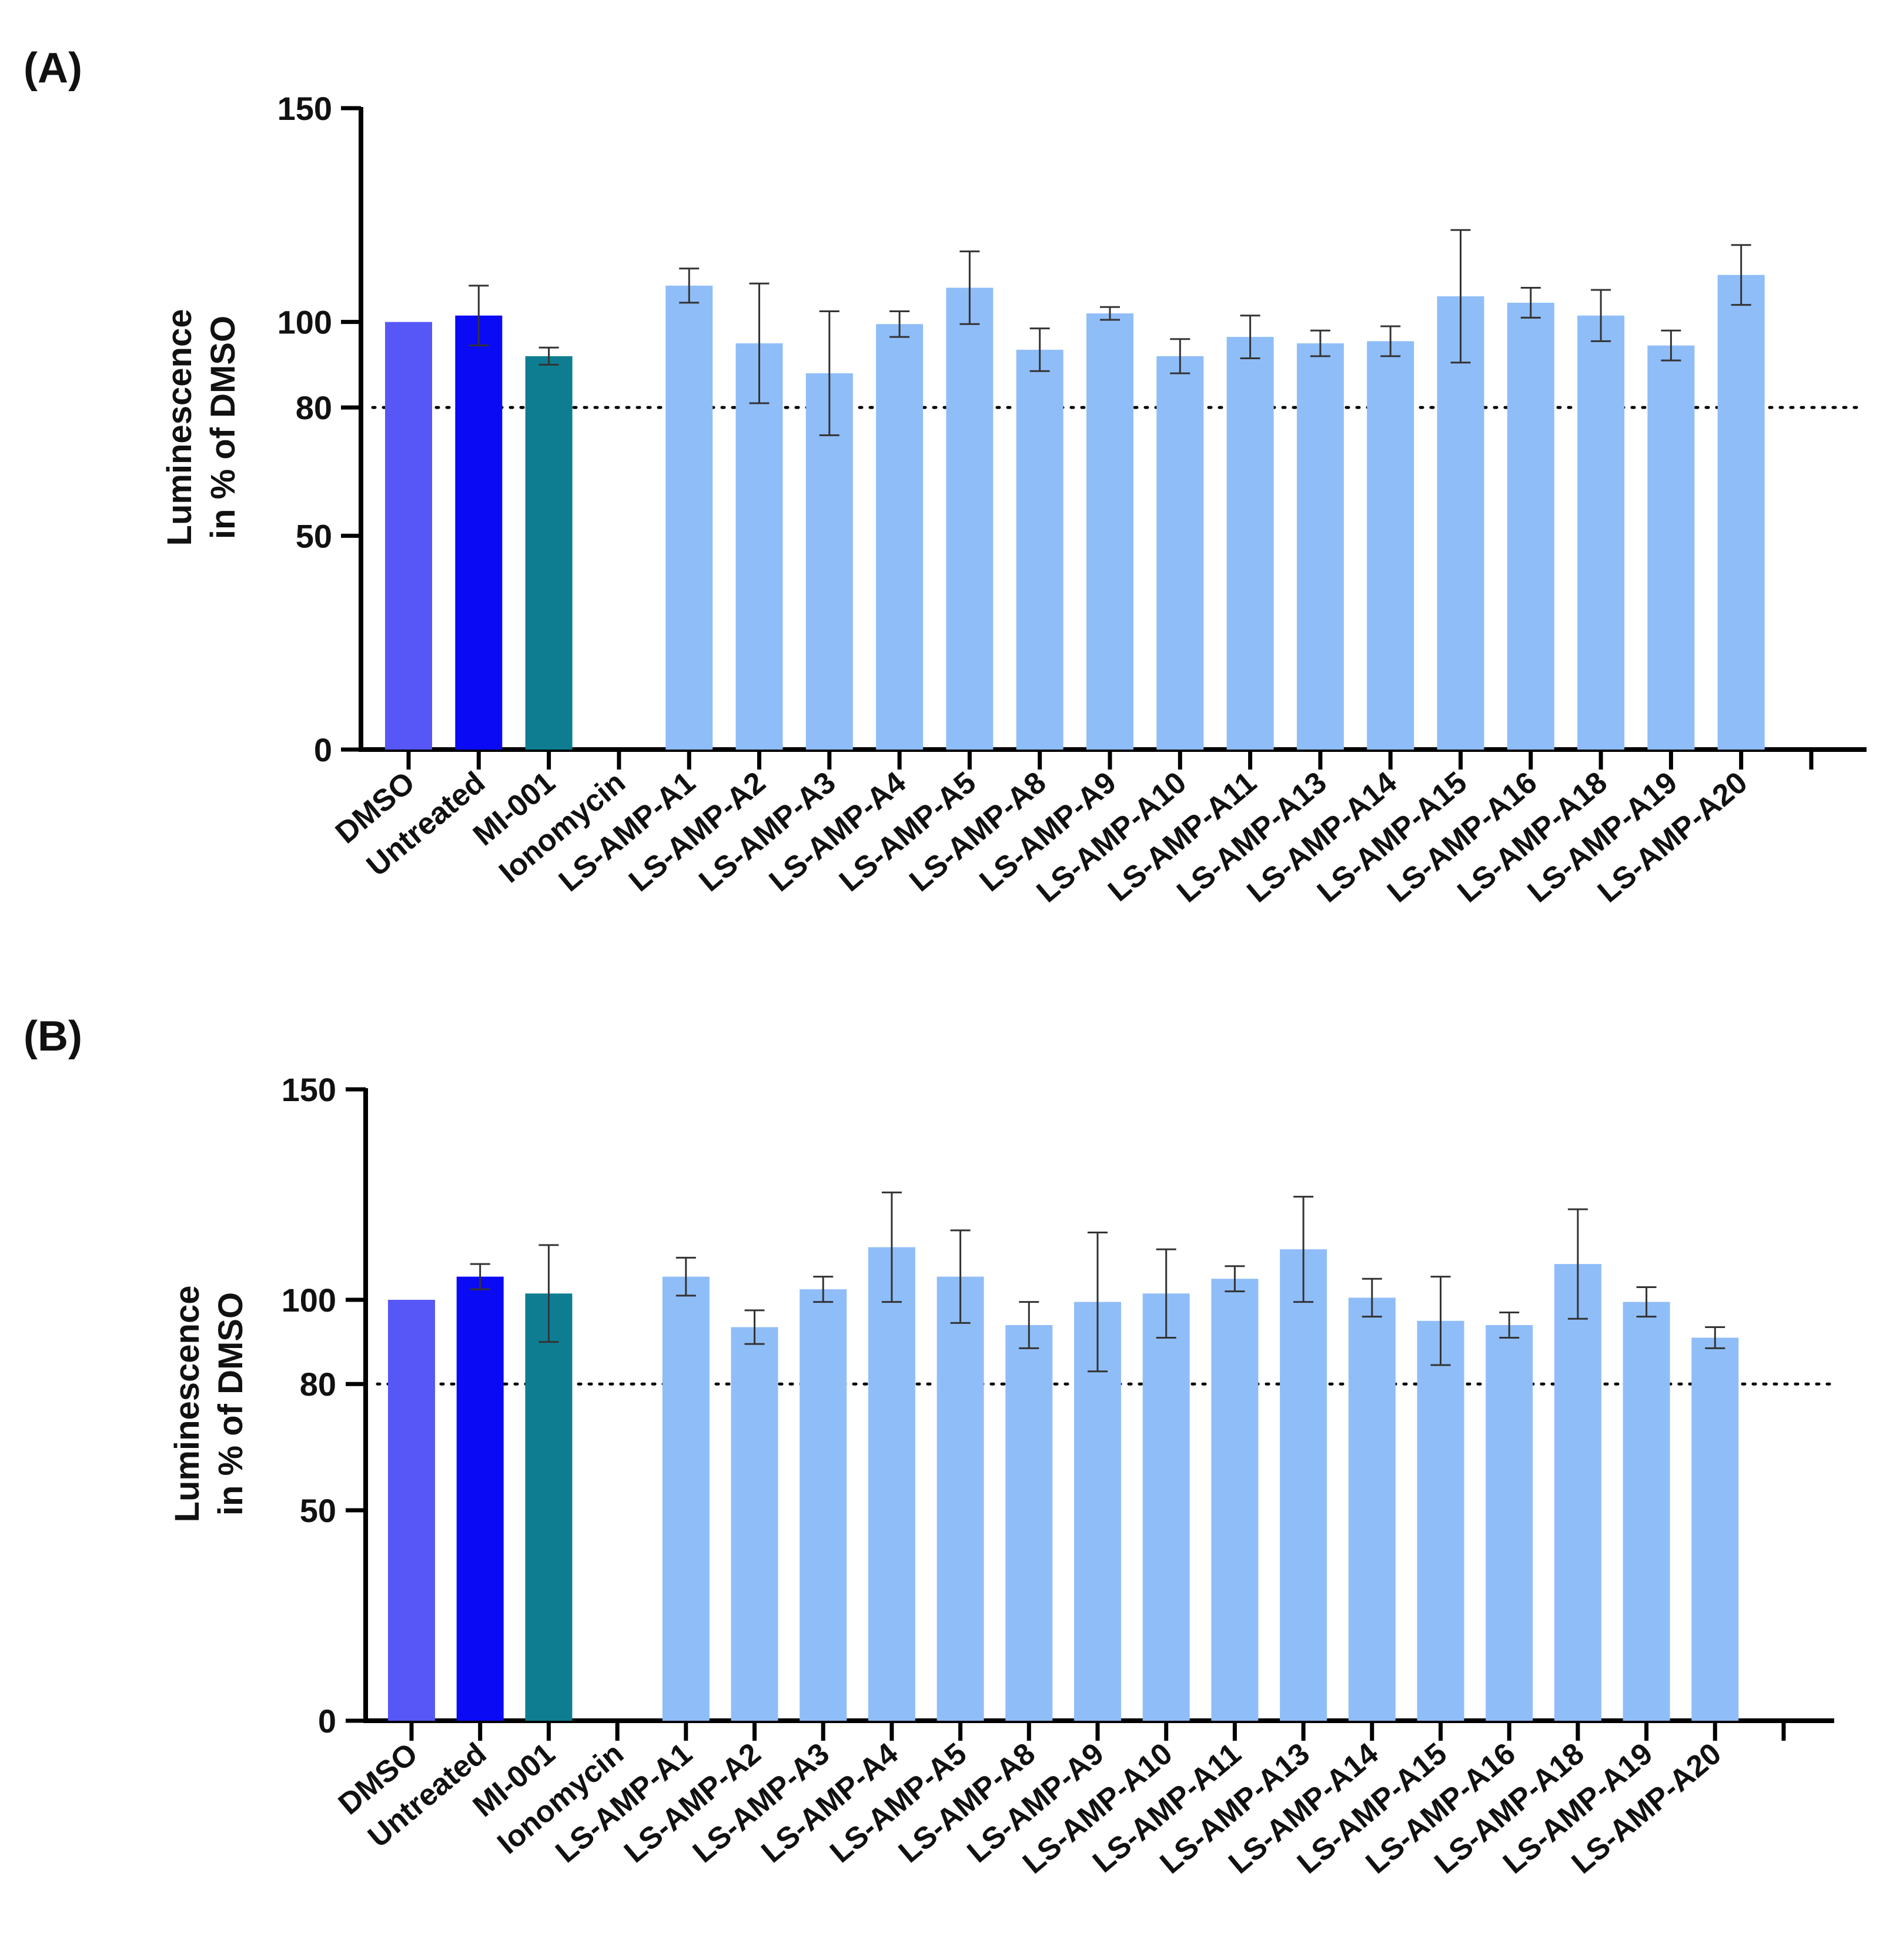  Describe the element at coordinates (53, 1036) in the screenshot. I see `panel-label: (B)` at that location.